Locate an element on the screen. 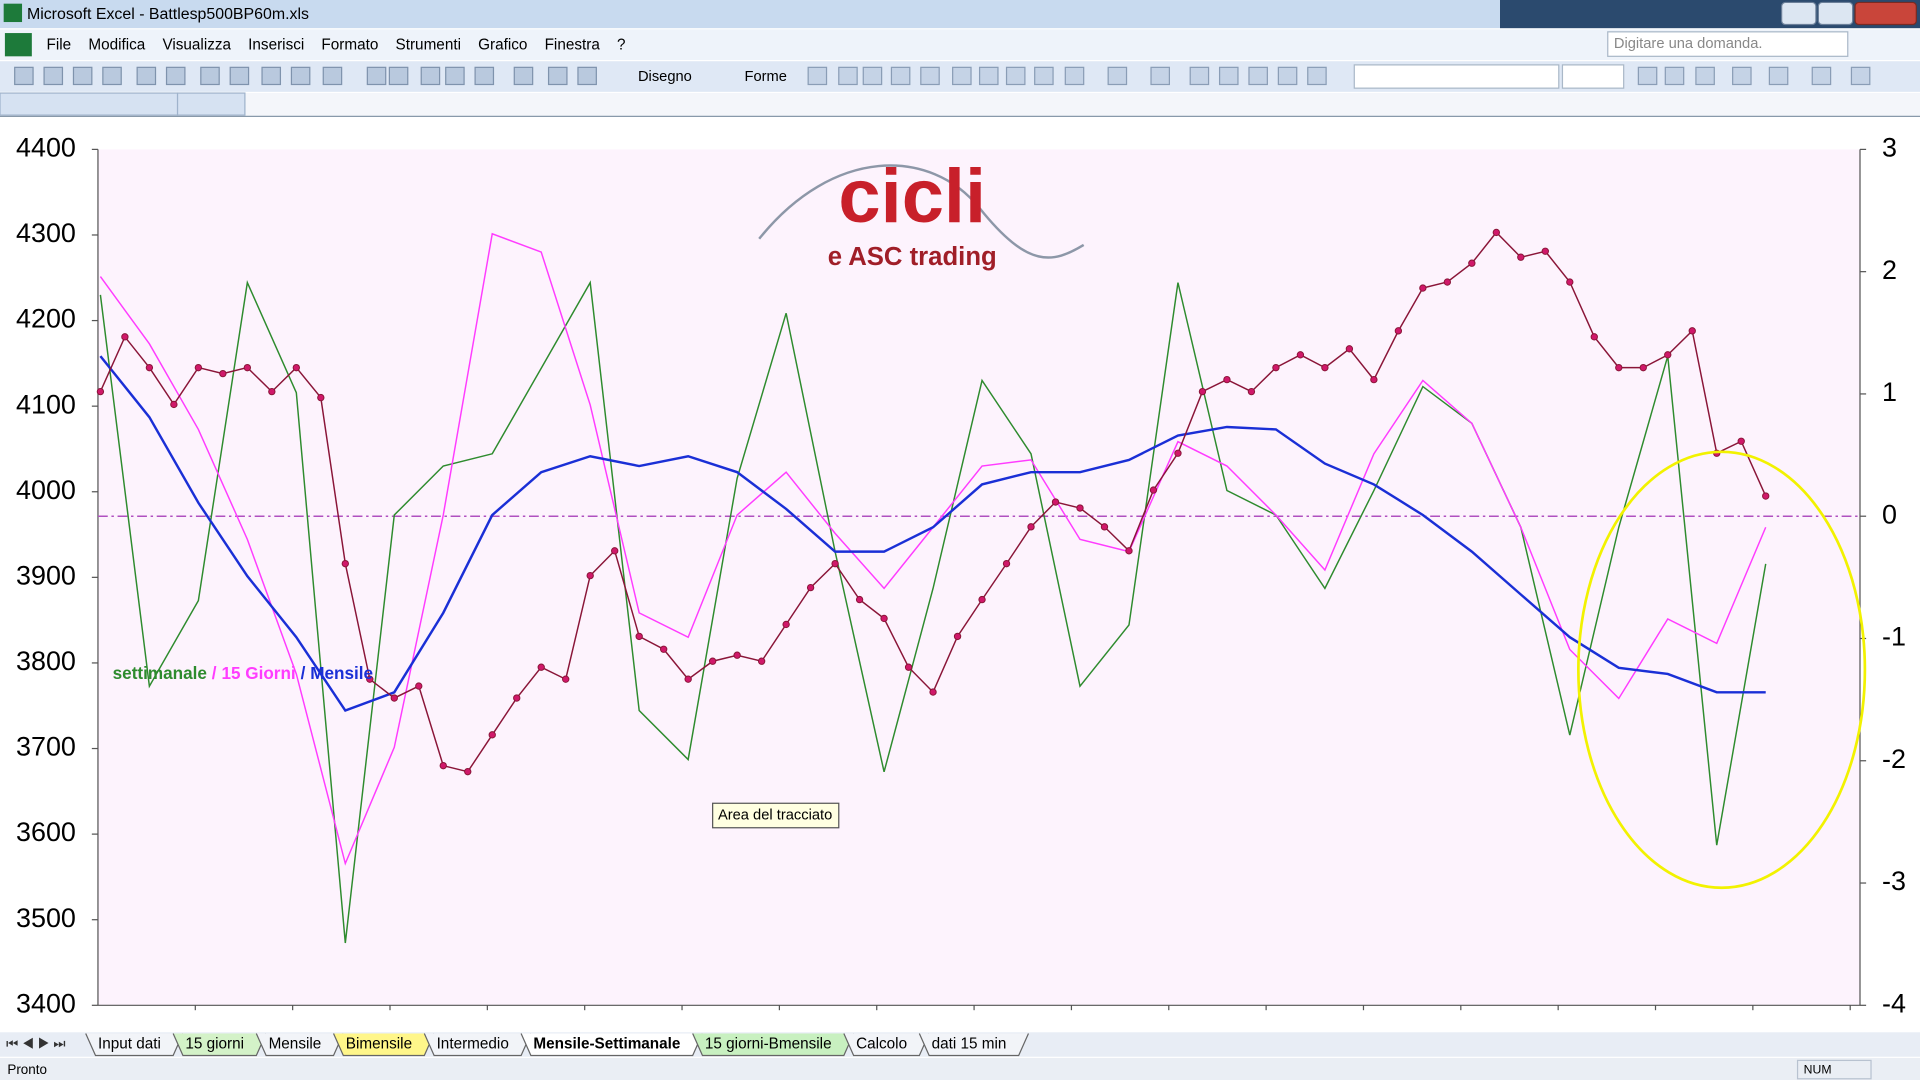 The width and height of the screenshot is (1920, 1080). maximize-button is located at coordinates (1835, 13).